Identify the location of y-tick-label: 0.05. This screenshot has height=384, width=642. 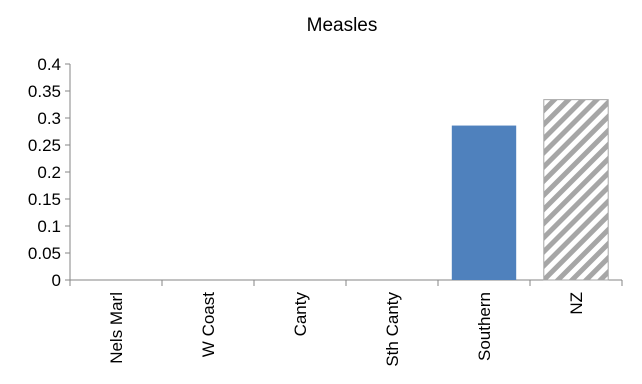
(44, 253).